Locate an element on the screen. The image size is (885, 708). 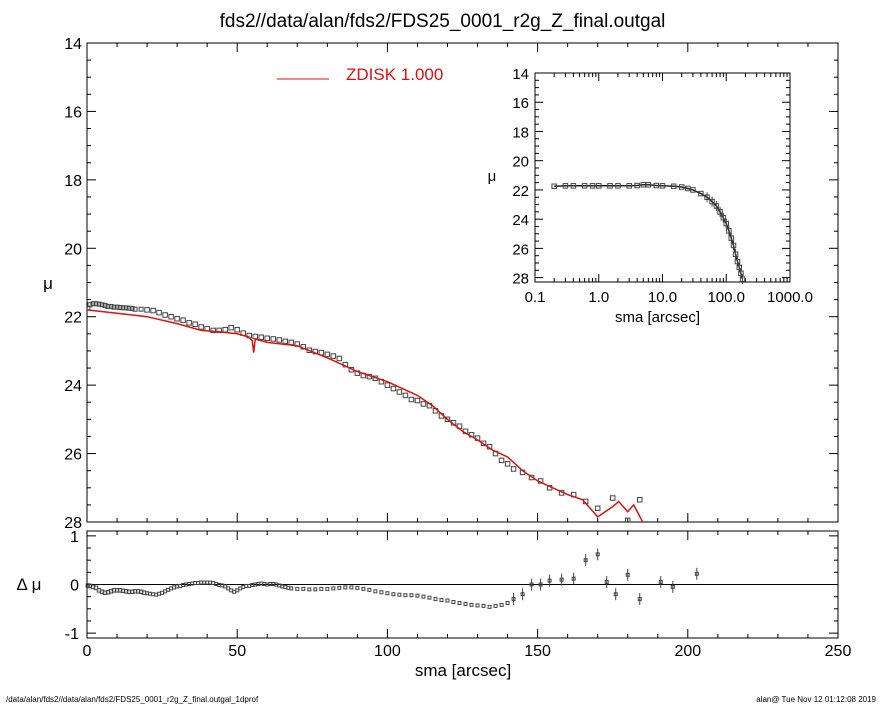
main-y-tick-label: 18 is located at coordinates (73, 181).